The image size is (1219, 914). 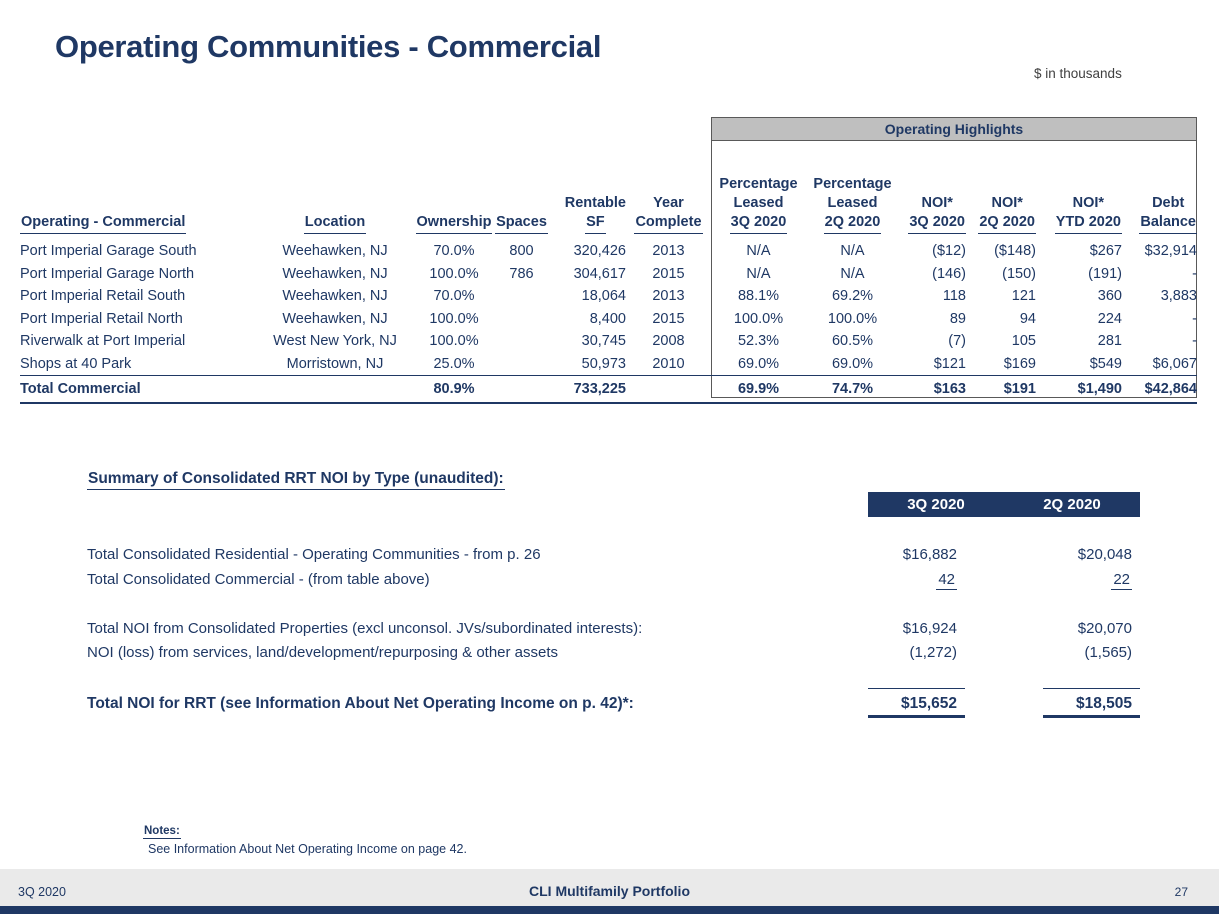 What do you see at coordinates (1078, 73) in the screenshot?
I see `units-note: $ in thousands` at bounding box center [1078, 73].